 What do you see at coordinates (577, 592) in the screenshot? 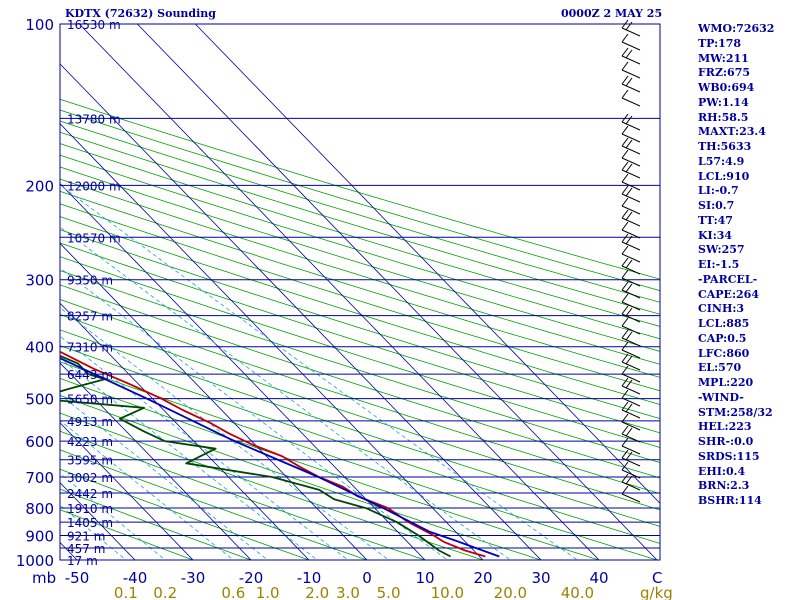
I see `mixing-ratio-tick: 40.0` at bounding box center [577, 592].